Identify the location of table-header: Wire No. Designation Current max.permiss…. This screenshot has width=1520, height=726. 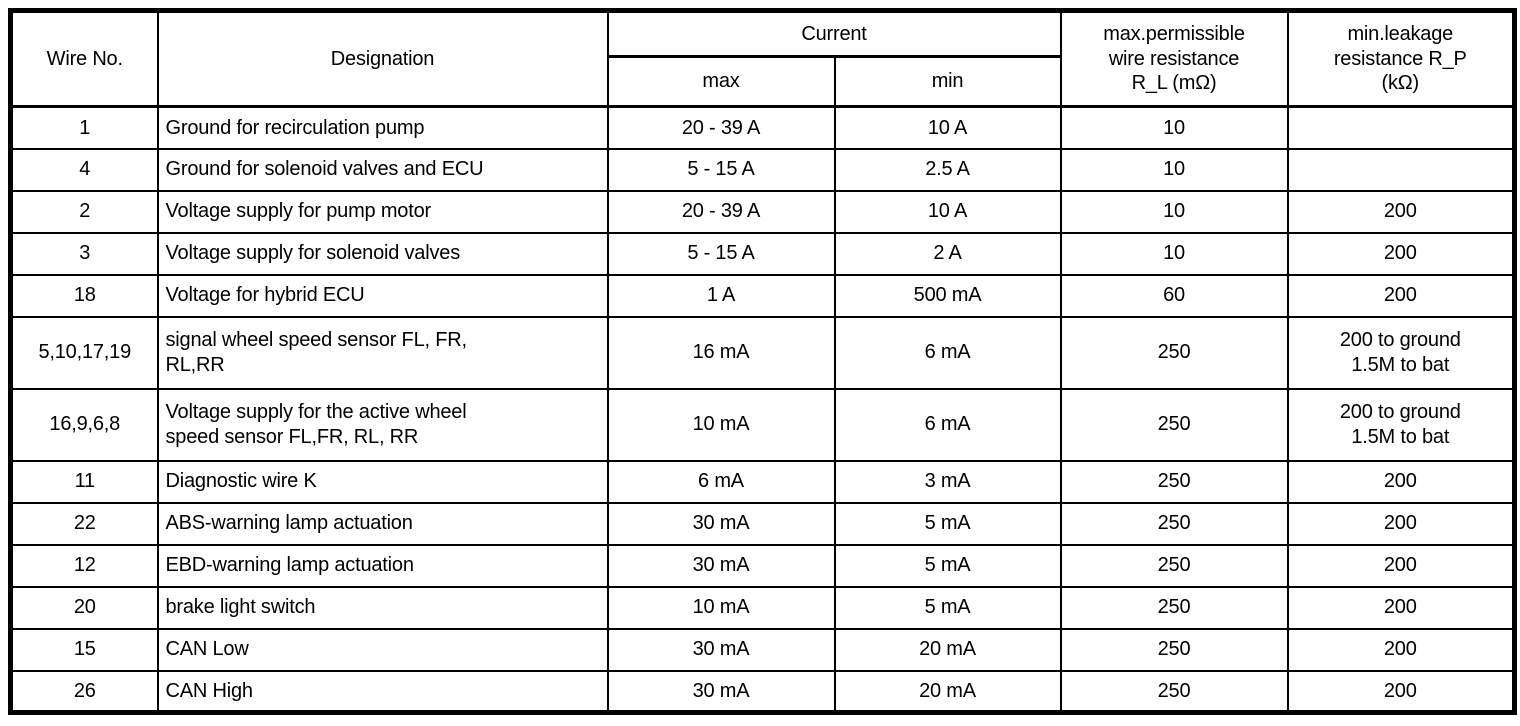
(762, 58).